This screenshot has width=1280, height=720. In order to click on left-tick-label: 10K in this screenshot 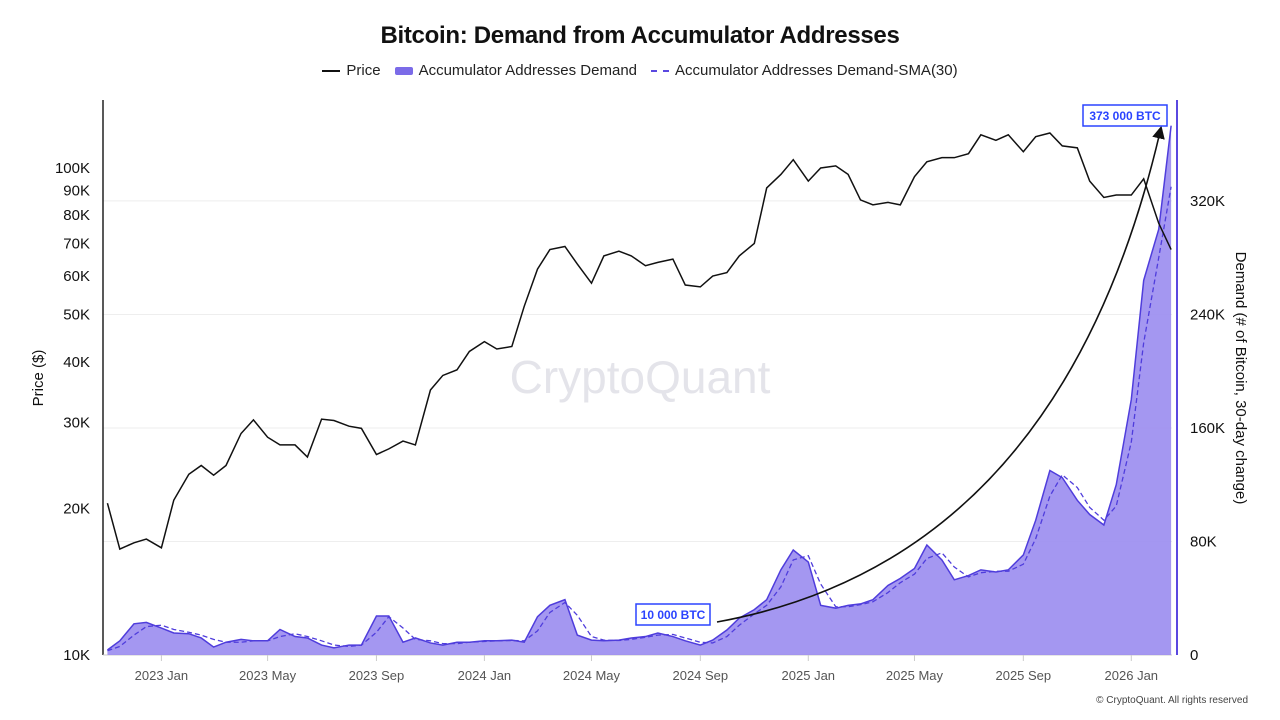, I will do `click(76, 655)`.